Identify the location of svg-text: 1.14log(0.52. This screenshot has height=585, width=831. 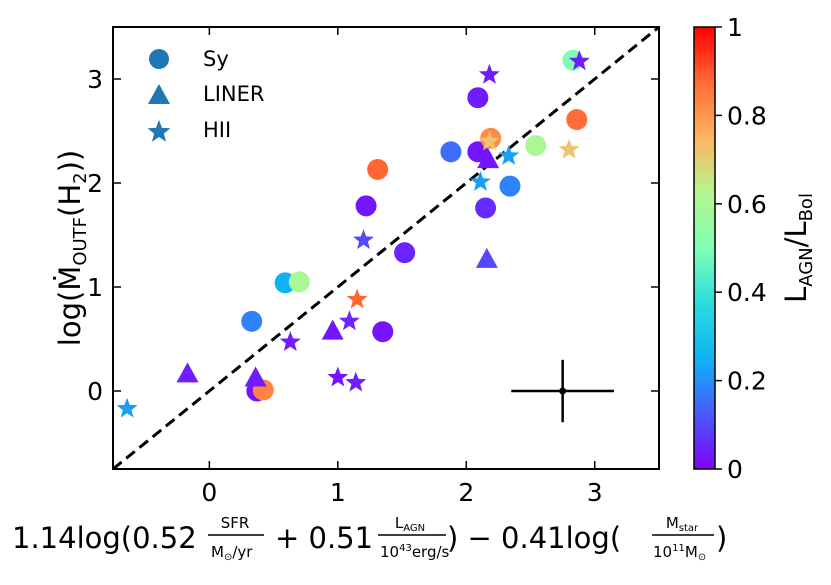
(104, 538).